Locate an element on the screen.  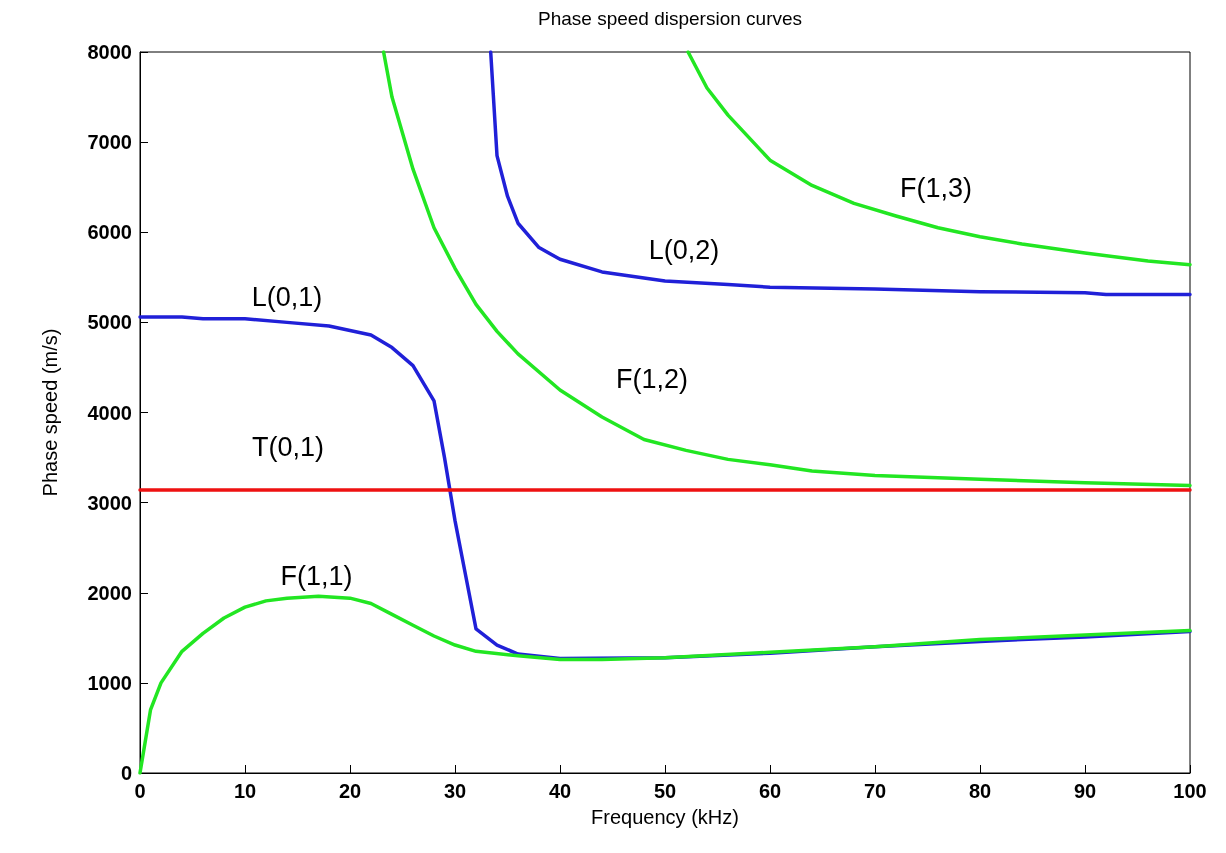
y-tick-label: 1000 is located at coordinates (109, 682).